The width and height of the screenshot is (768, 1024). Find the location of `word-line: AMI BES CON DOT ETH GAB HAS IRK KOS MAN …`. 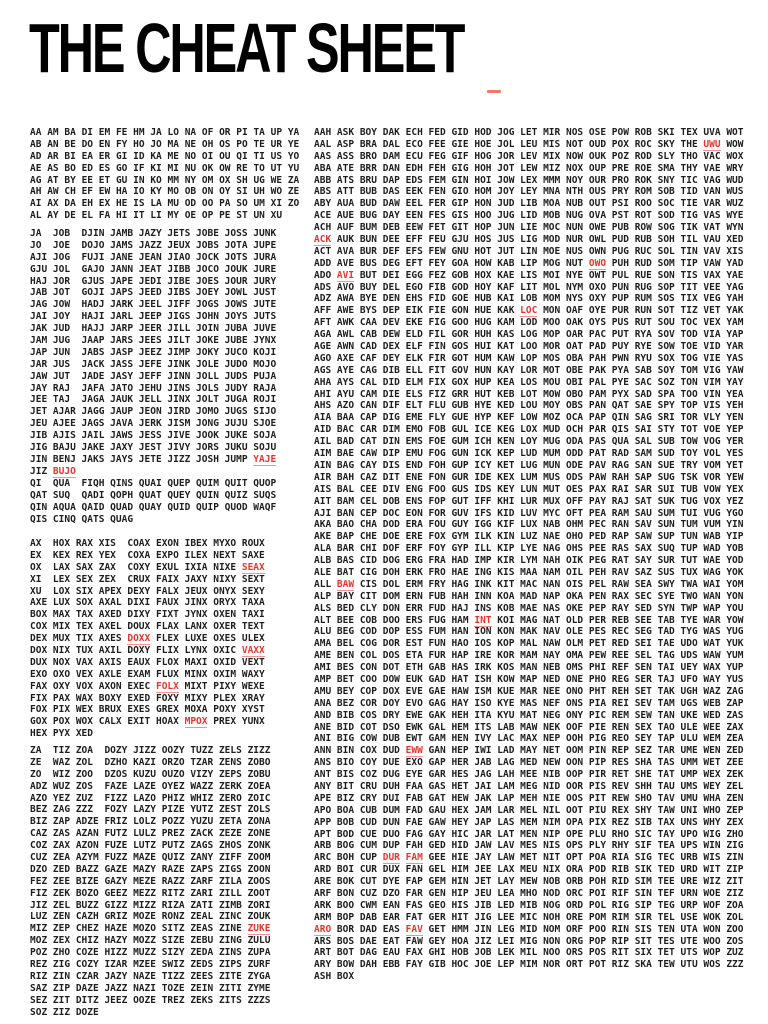

word-line: AMI BES CON DOT ETH GAB HAS IRK KOS MAN … is located at coordinates (529, 668).